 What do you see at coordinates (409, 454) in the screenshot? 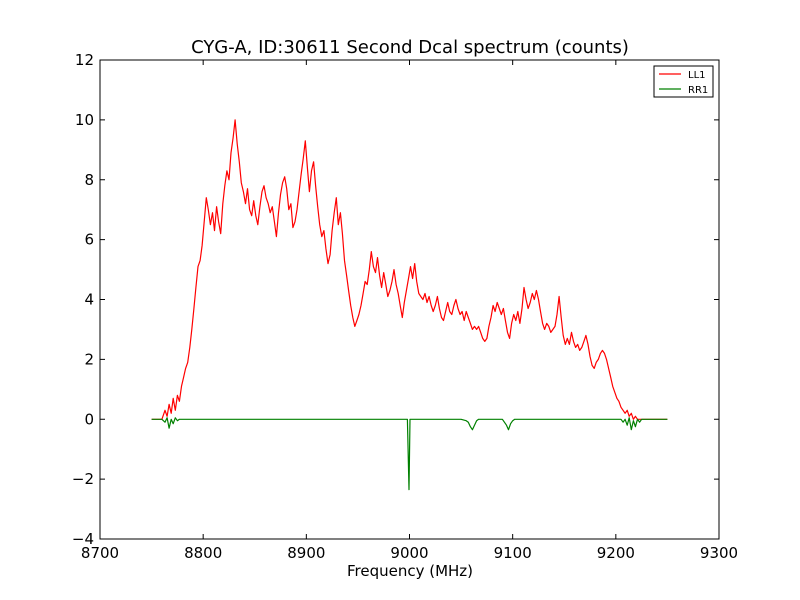
I see `series-line-rr1` at bounding box center [409, 454].